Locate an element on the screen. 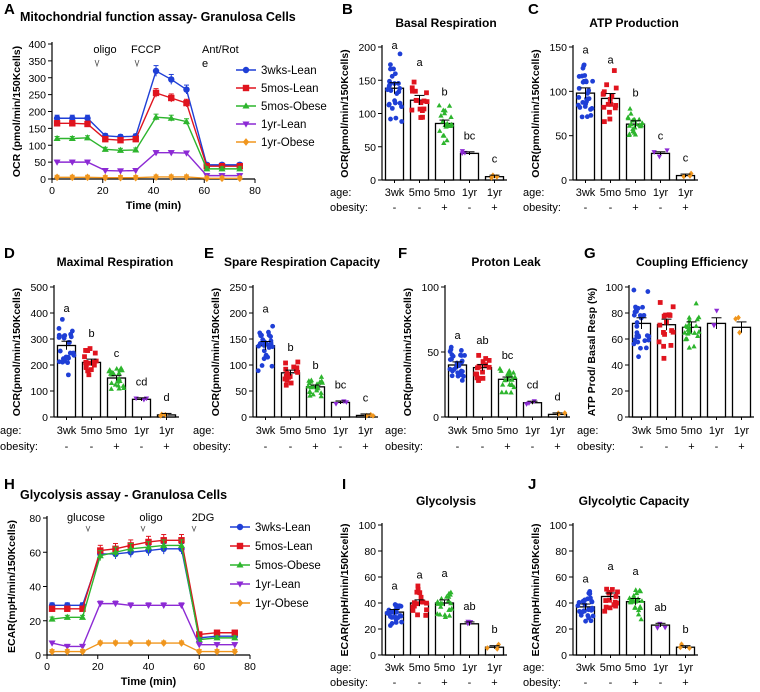  x-tick-label: 80 is located at coordinates (250, 667).